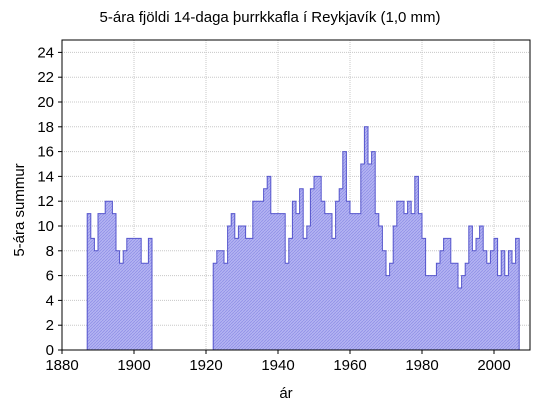 This screenshot has width=540, height=405. What do you see at coordinates (277, 365) in the screenshot?
I see `x-tick-label: 1940` at bounding box center [277, 365].